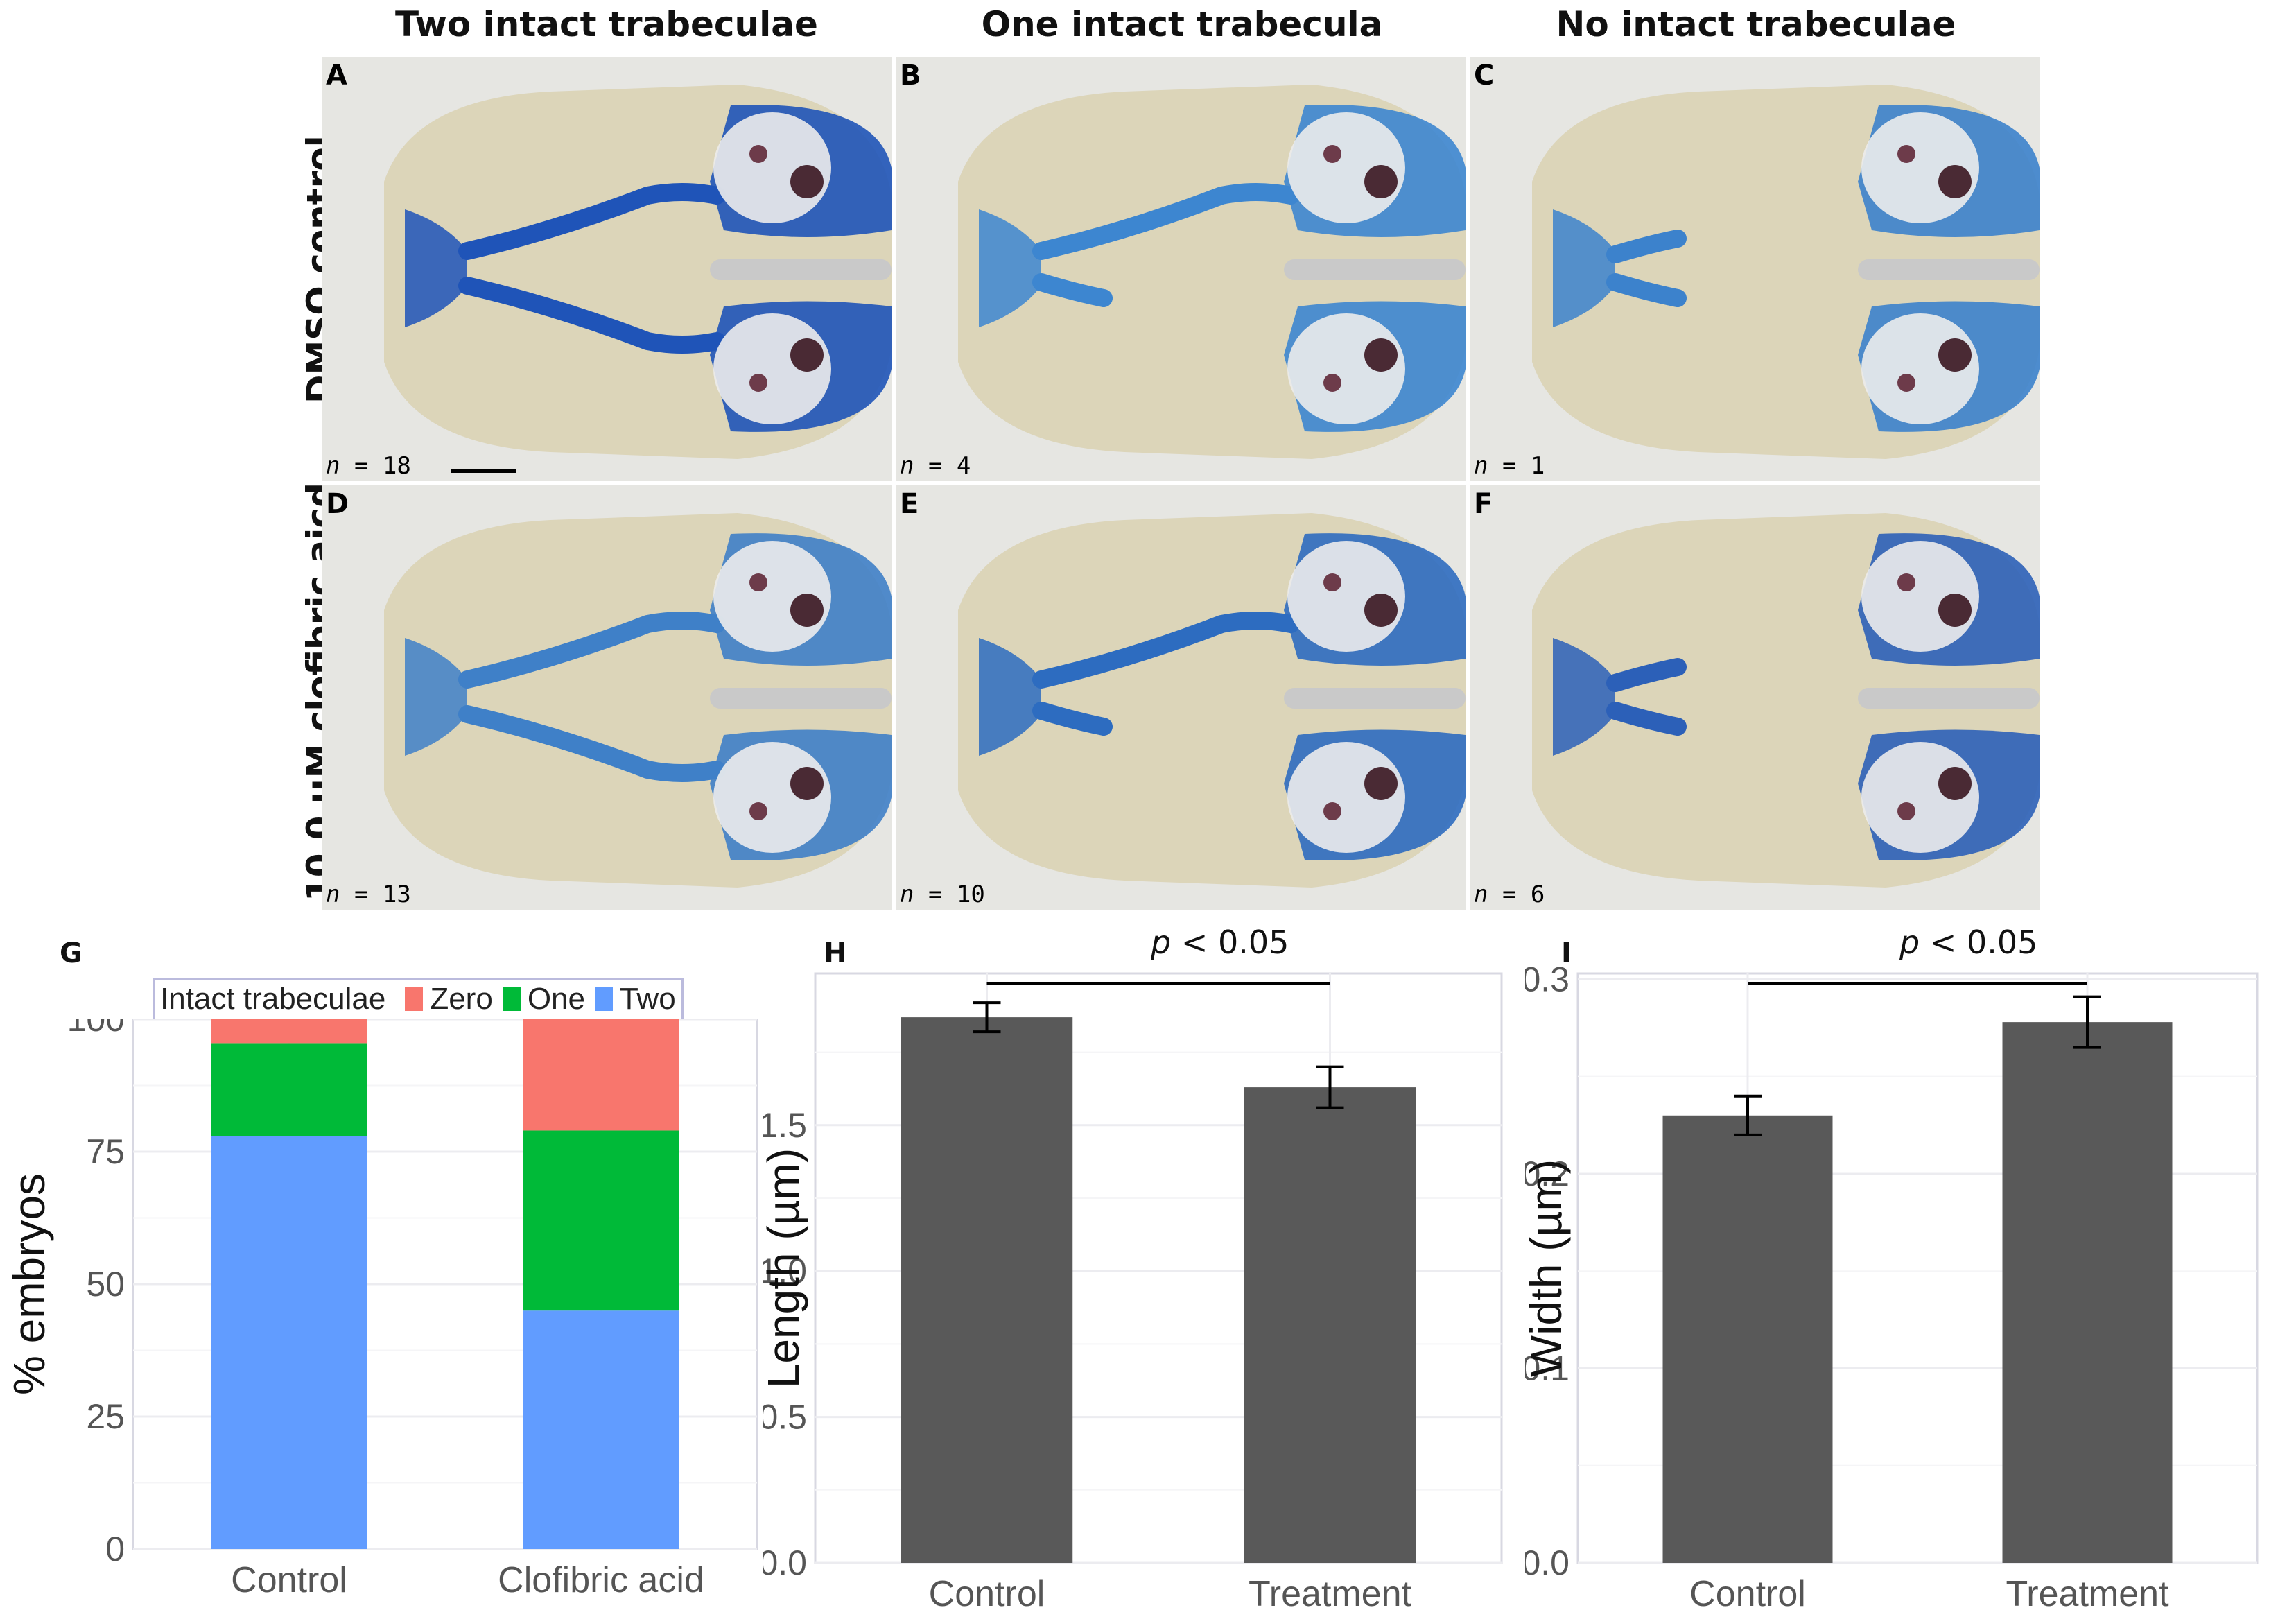 This screenshot has width=2296, height=1610. What do you see at coordinates (1182, 24) in the screenshot?
I see `column-title-one-intact: One intact trabecula` at bounding box center [1182, 24].